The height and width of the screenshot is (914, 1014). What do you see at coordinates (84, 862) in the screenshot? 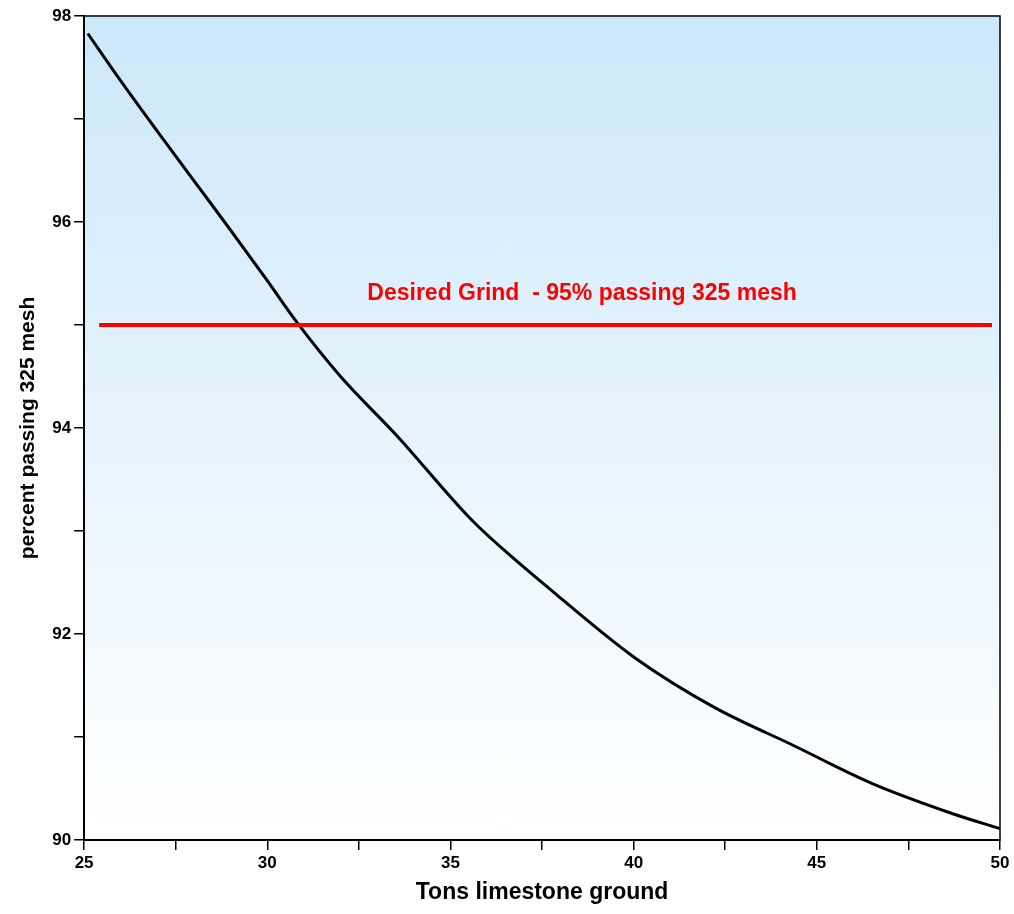
I see `x-tick-label: 25` at bounding box center [84, 862].